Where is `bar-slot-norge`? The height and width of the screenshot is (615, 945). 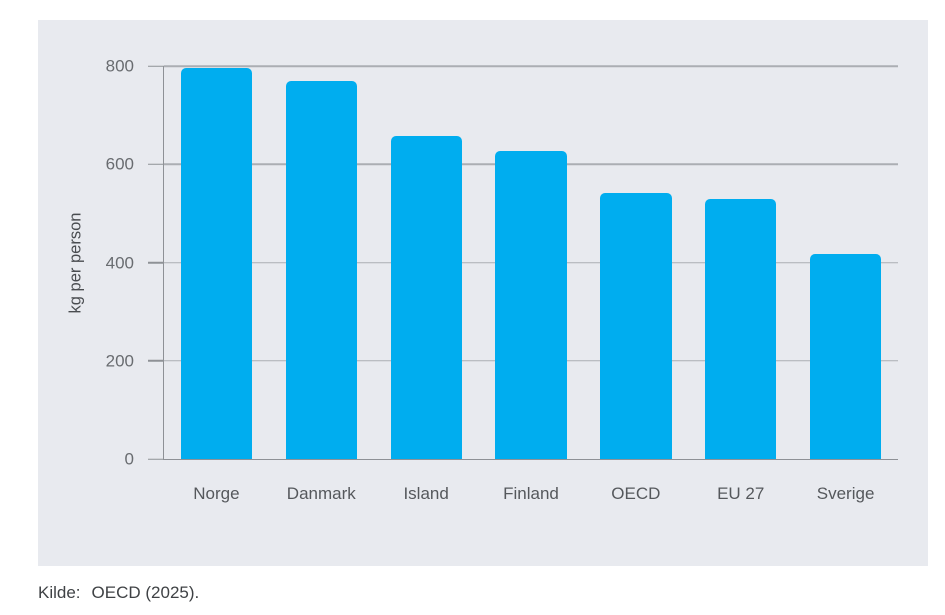 bar-slot-norge is located at coordinates (216, 262).